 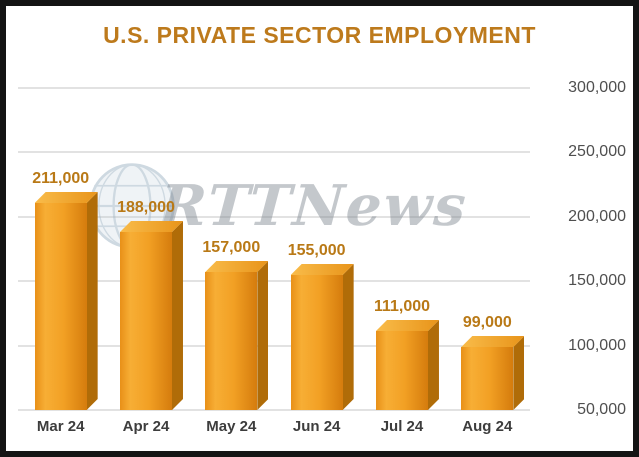 What do you see at coordinates (597, 345) in the screenshot?
I see `y-axis-tick-label: 100,000` at bounding box center [597, 345].